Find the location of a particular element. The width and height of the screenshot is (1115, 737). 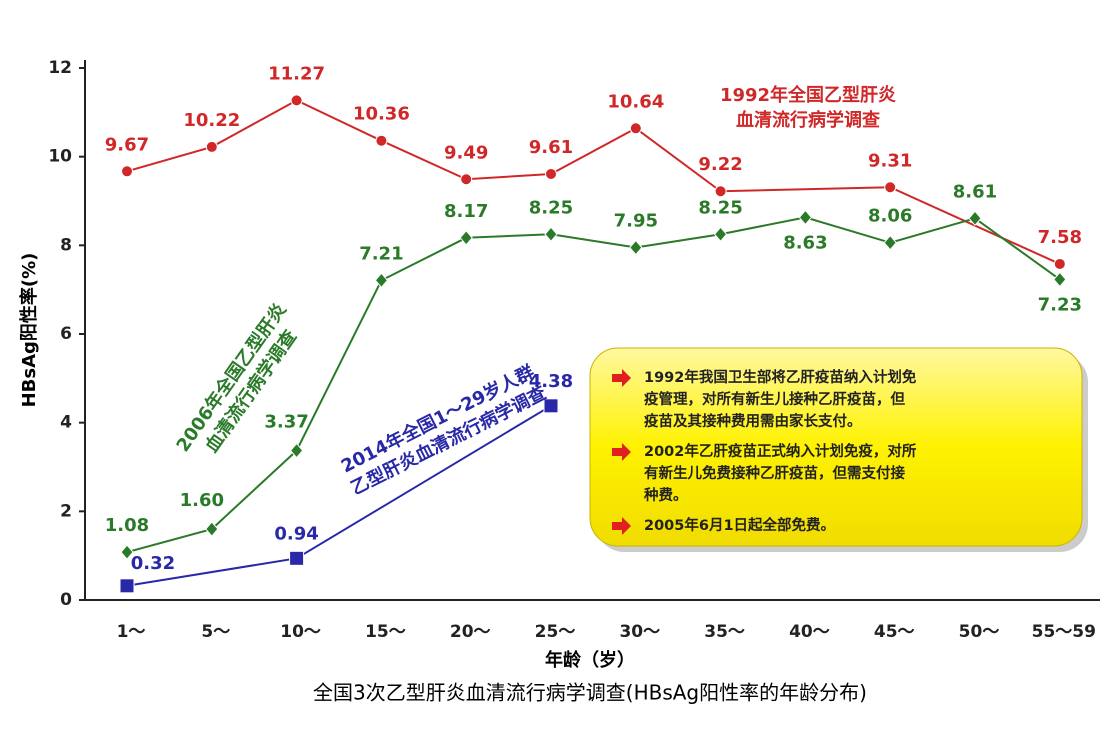

data-label: 0.94 is located at coordinates (296, 533).